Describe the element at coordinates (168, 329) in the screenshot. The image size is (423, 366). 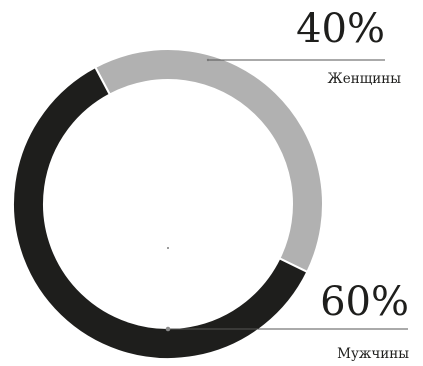
I see `leader-dot-men` at that location.